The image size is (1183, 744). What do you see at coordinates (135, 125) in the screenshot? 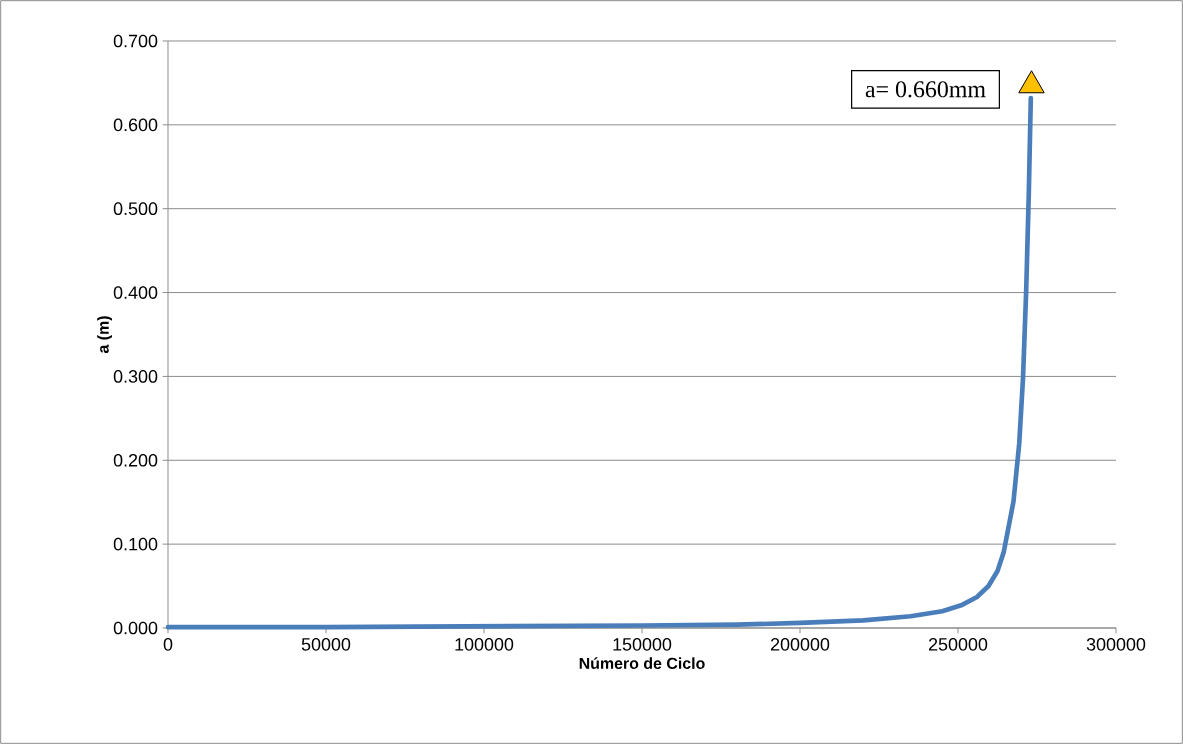
I see `y-tick-label: 0.600` at bounding box center [135, 125].